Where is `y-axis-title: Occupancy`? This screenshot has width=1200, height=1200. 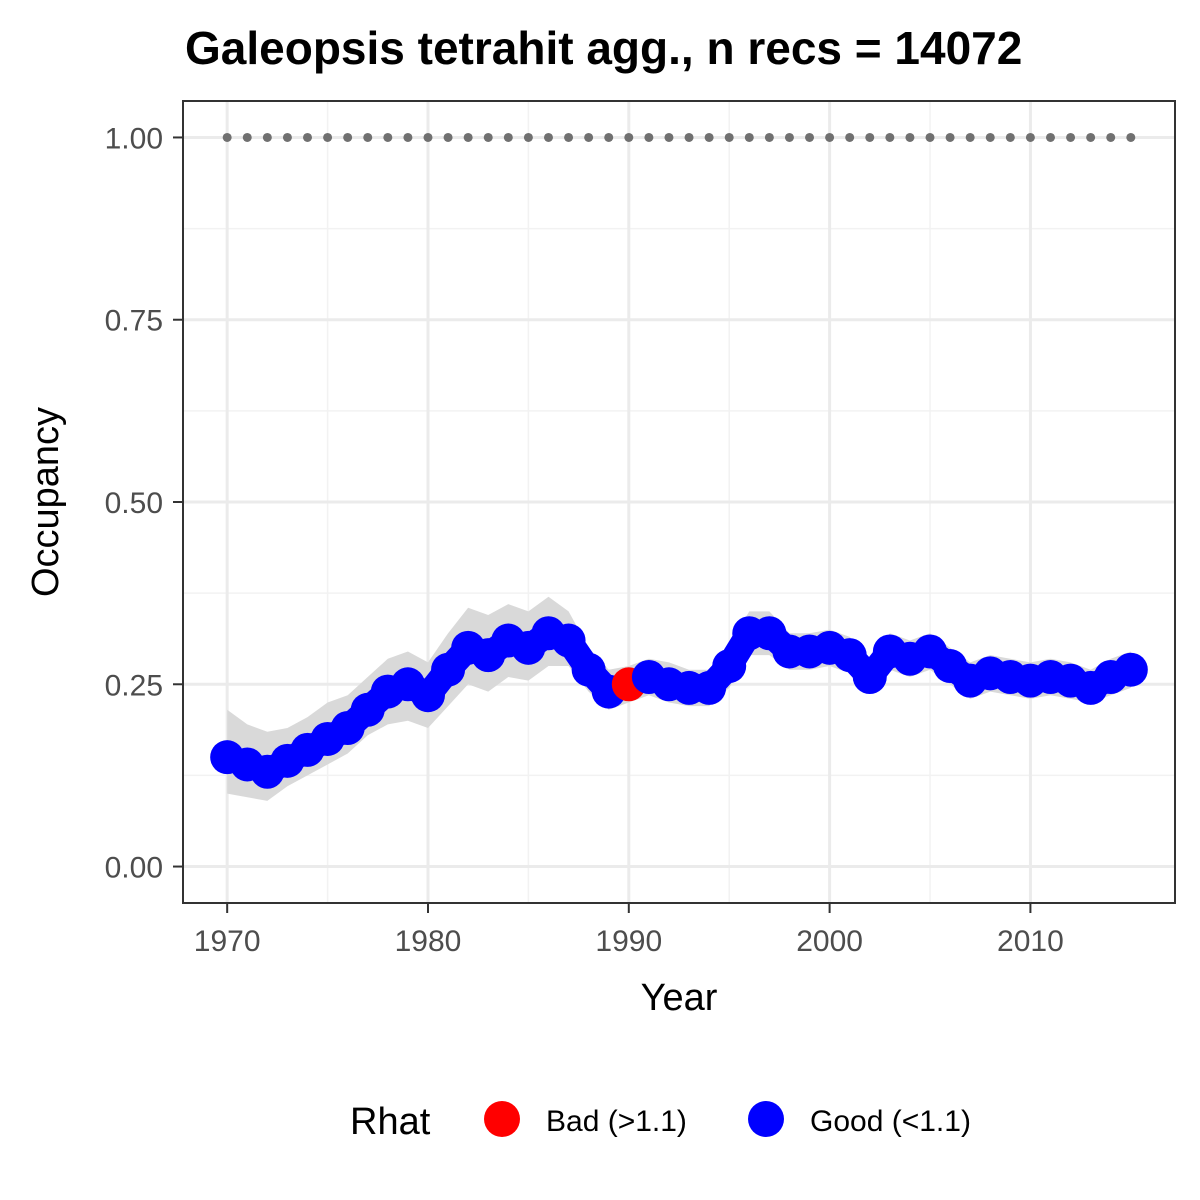
y-axis-title: Occupancy is located at coordinates (46, 502).